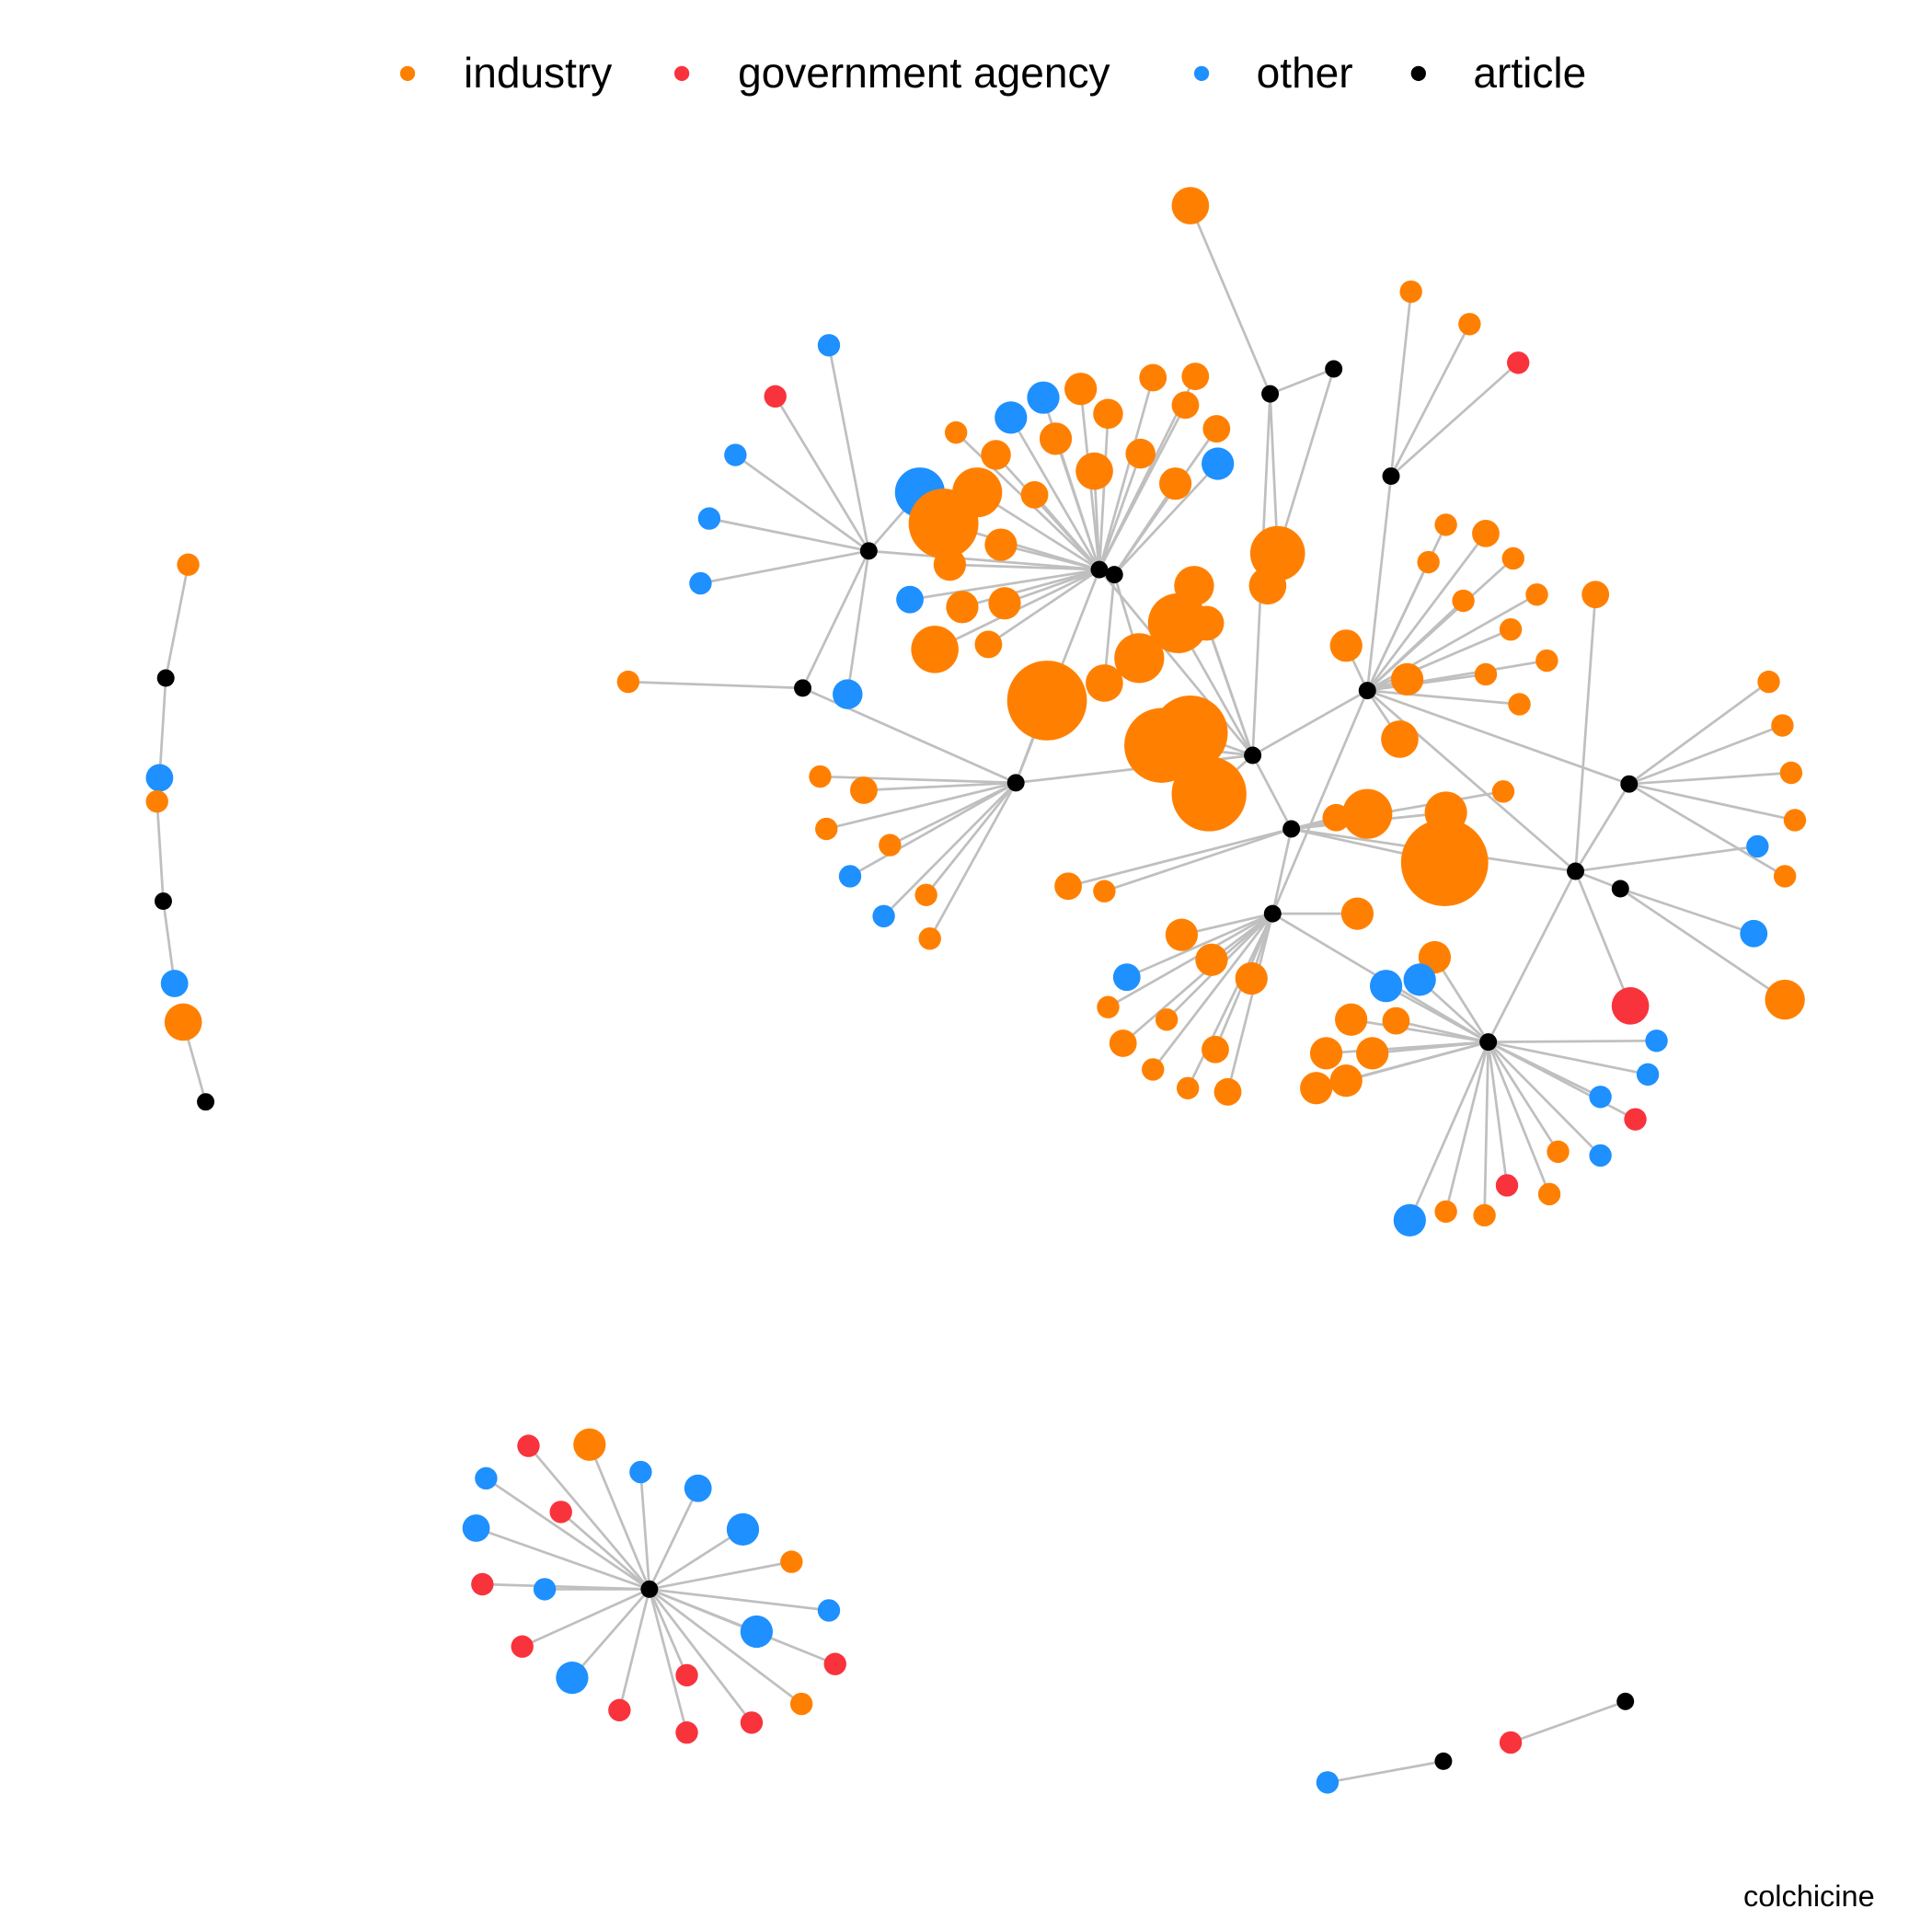 The width and height of the screenshot is (1932, 1932). I want to click on legend-label: government agency, so click(924, 73).